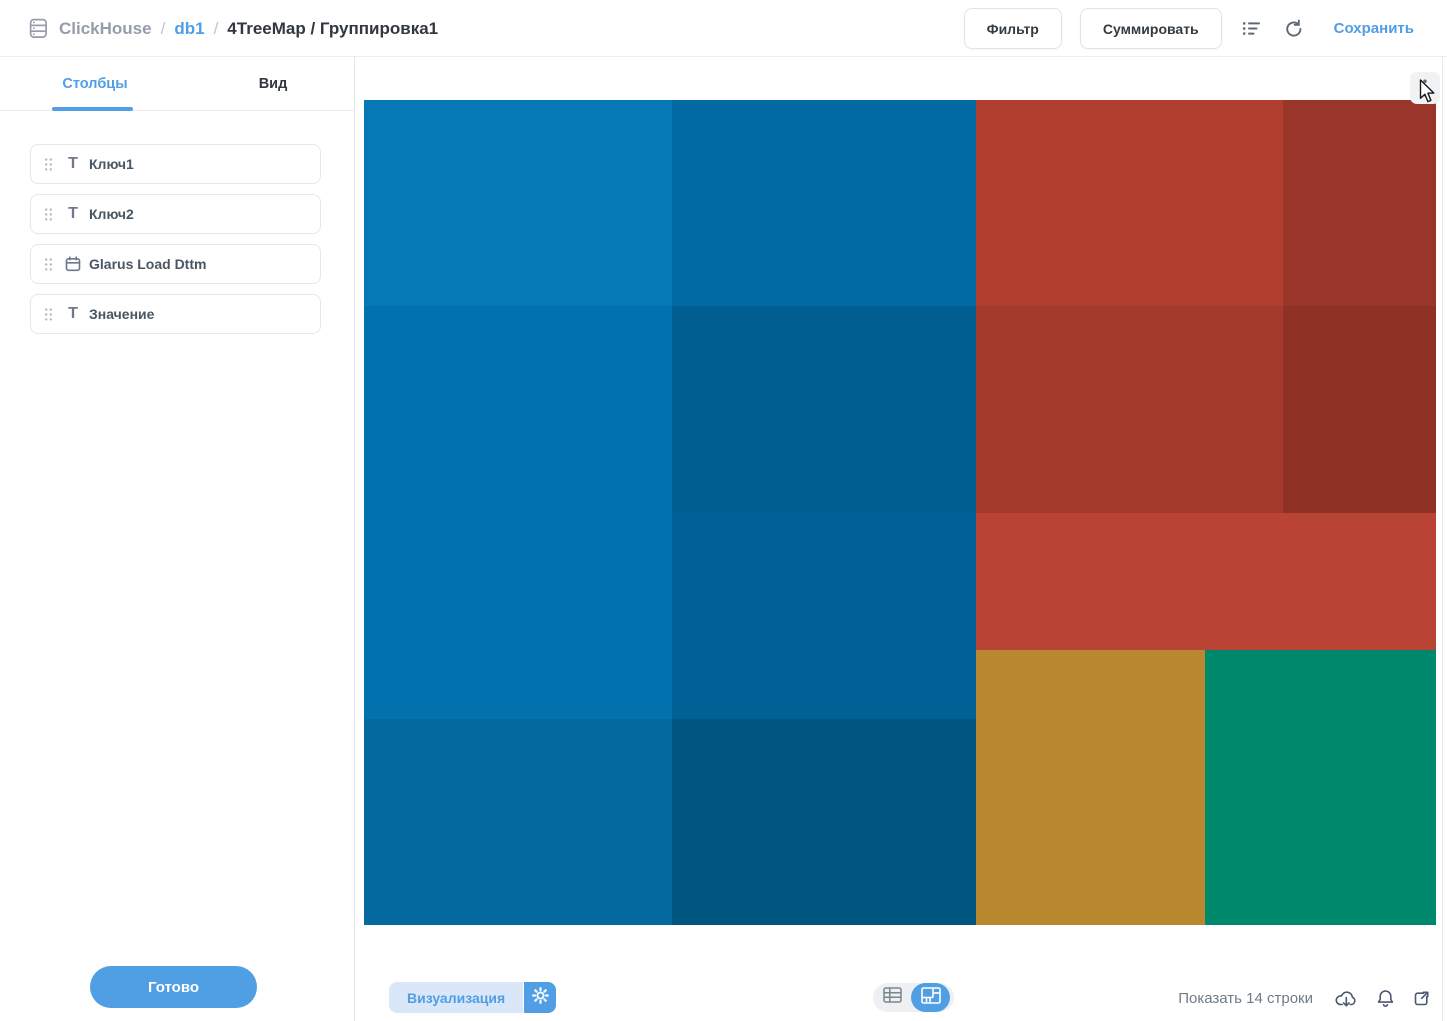  Describe the element at coordinates (823, 821) in the screenshot. I see `treemap-cell-blue2-r4` at that location.